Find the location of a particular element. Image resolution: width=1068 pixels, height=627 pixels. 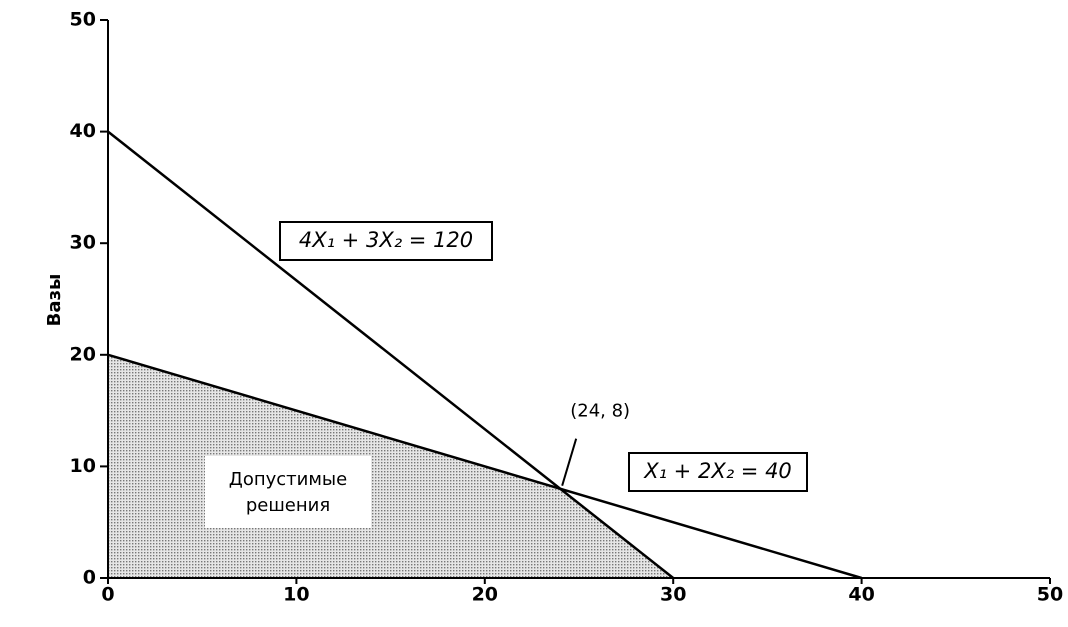

x-tick-label: 30 is located at coordinates (673, 595).